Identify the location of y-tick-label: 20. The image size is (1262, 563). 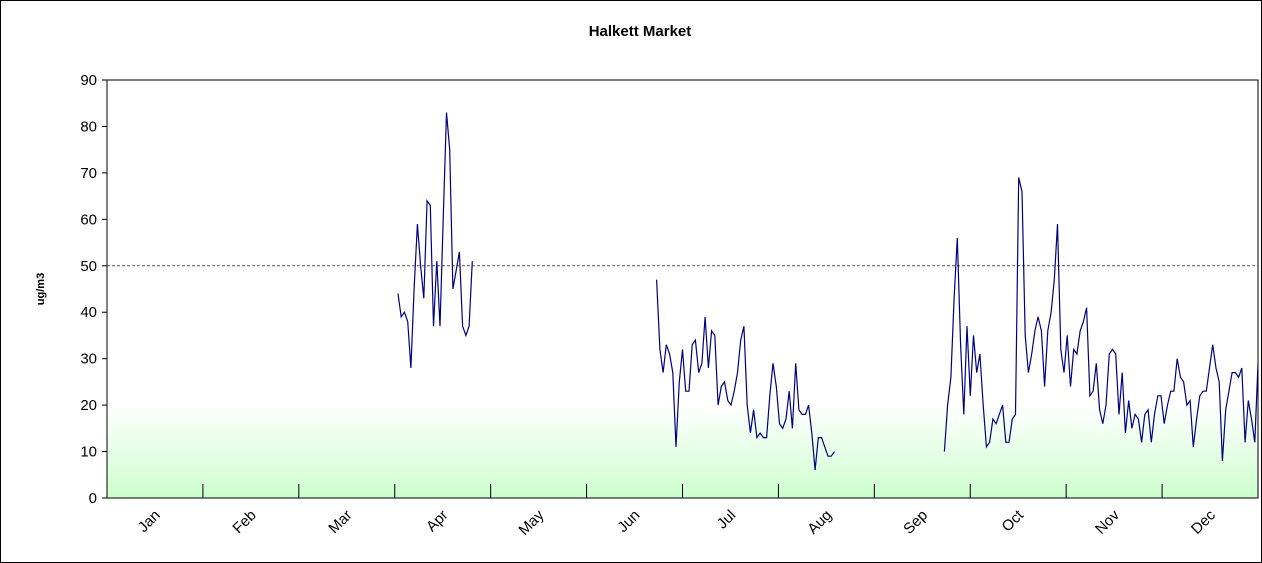
(88, 405).